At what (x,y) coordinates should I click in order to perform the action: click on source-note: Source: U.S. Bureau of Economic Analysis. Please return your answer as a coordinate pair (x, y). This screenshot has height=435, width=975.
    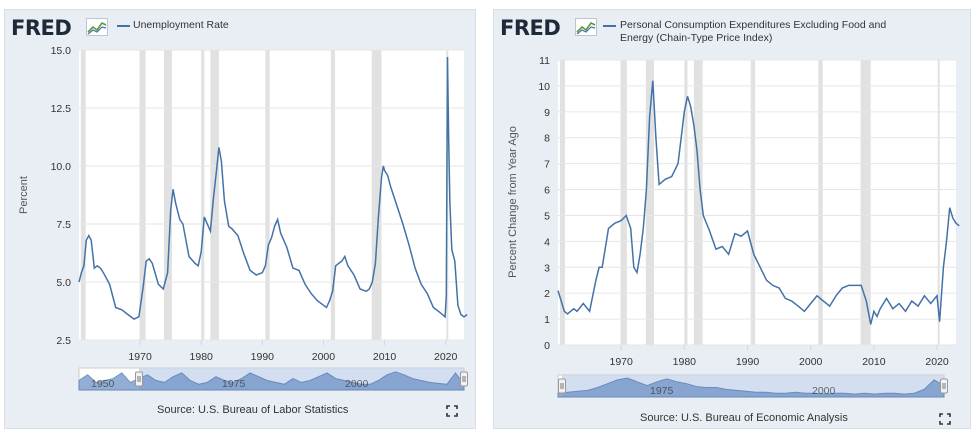
    Looking at the image, I should click on (744, 418).